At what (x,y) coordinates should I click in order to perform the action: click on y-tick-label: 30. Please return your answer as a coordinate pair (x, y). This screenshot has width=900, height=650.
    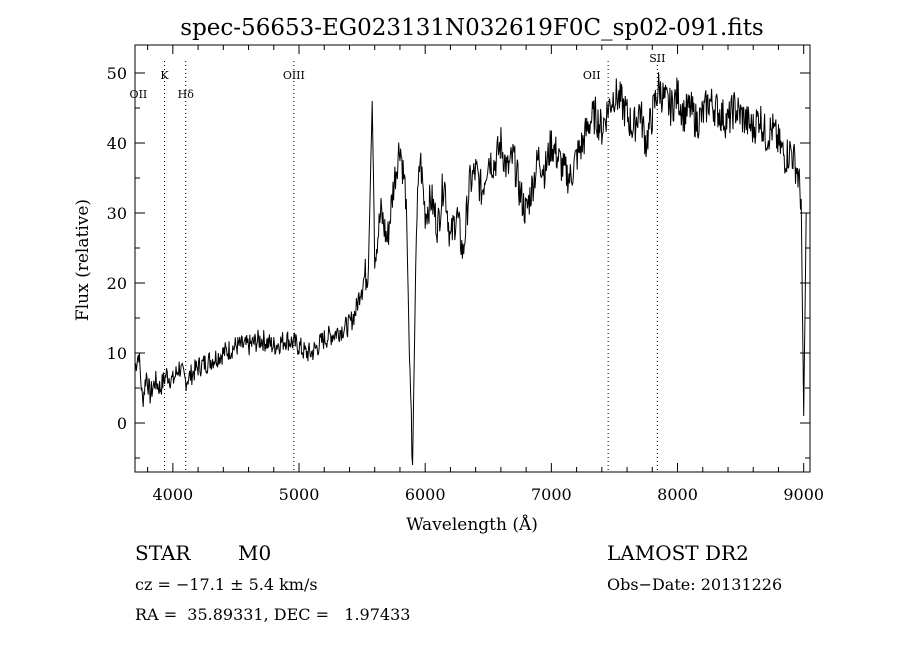
    Looking at the image, I should click on (117, 213).